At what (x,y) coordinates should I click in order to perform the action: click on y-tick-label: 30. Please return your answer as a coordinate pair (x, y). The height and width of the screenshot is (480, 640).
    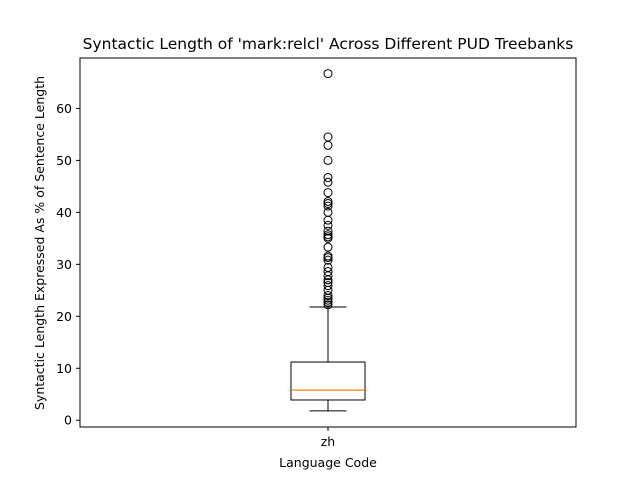
    Looking at the image, I should click on (64, 264).